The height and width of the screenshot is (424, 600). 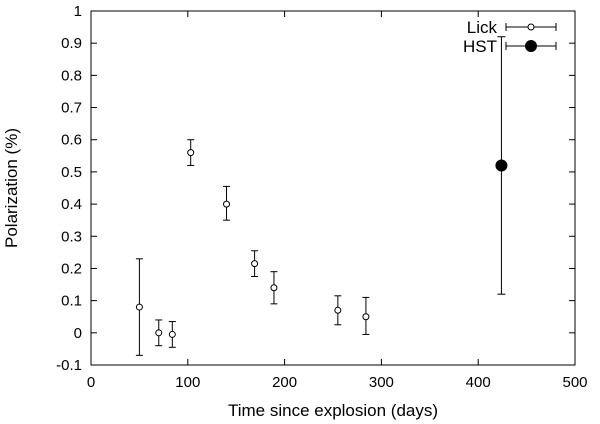 What do you see at coordinates (71, 43) in the screenshot?
I see `y-tick-label: 0.9` at bounding box center [71, 43].